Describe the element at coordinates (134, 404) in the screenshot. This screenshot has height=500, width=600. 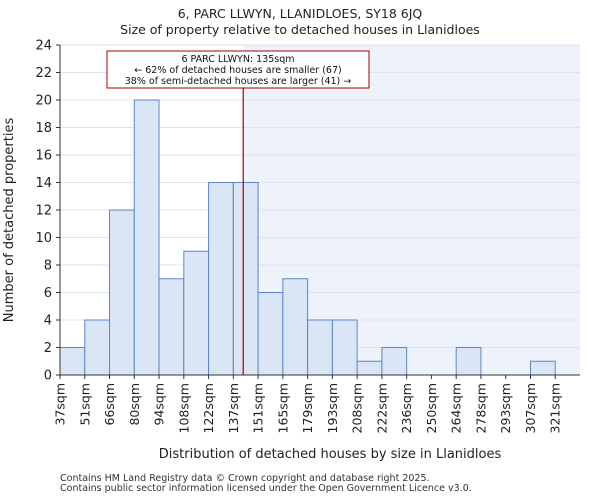
I see `x-tick-label: 80sqm` at that location.